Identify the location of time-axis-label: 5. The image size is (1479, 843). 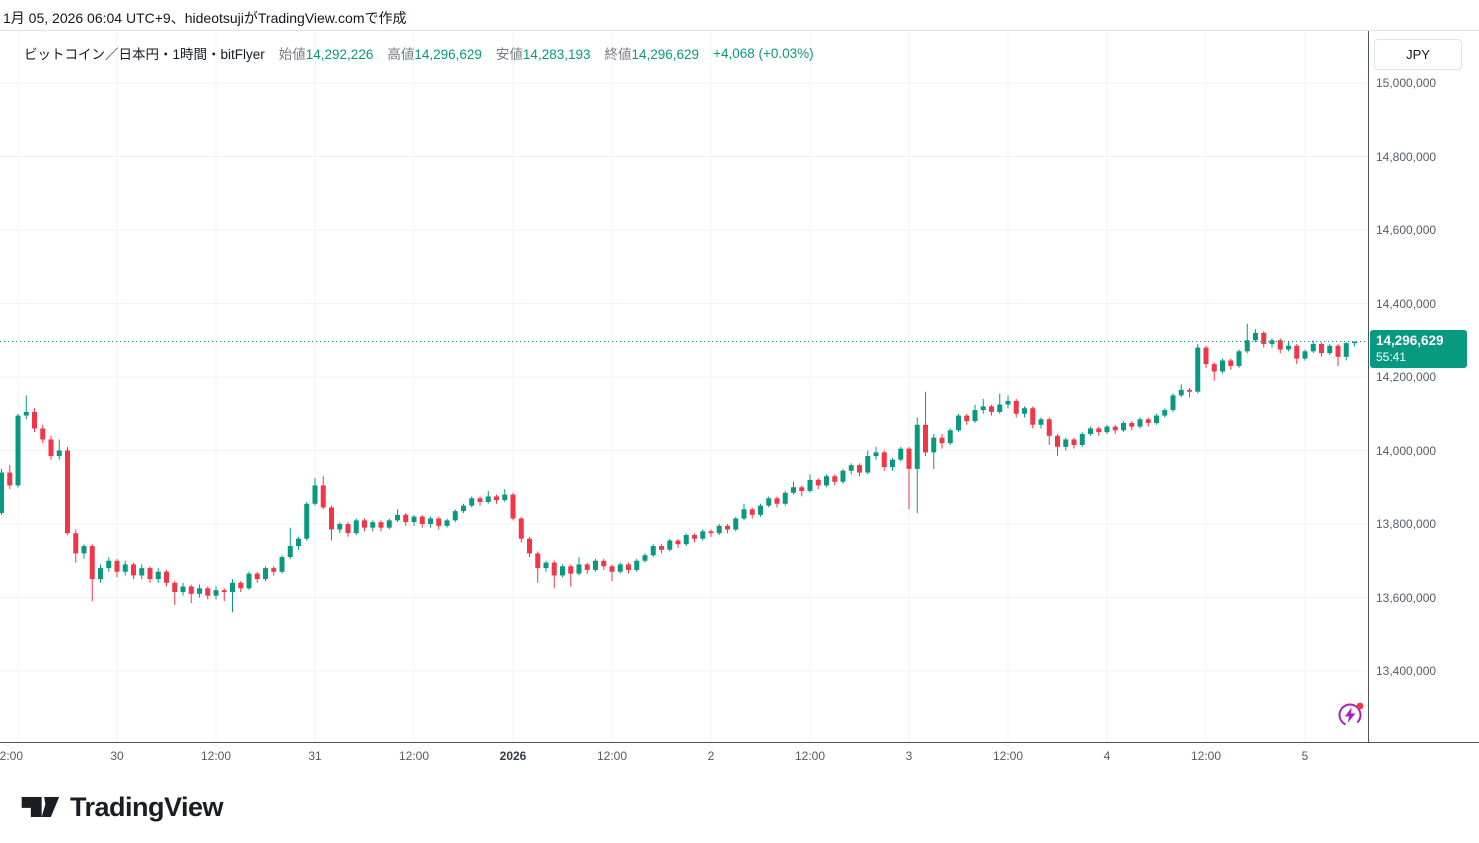
(1305, 756).